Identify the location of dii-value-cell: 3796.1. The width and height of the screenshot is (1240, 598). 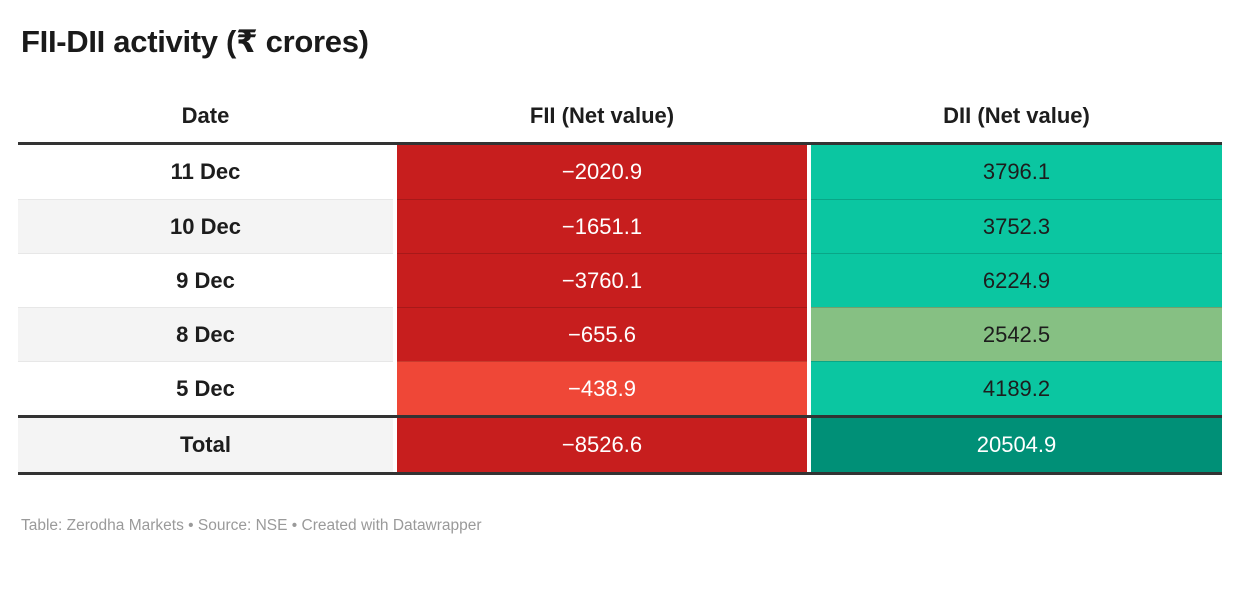
(1016, 172).